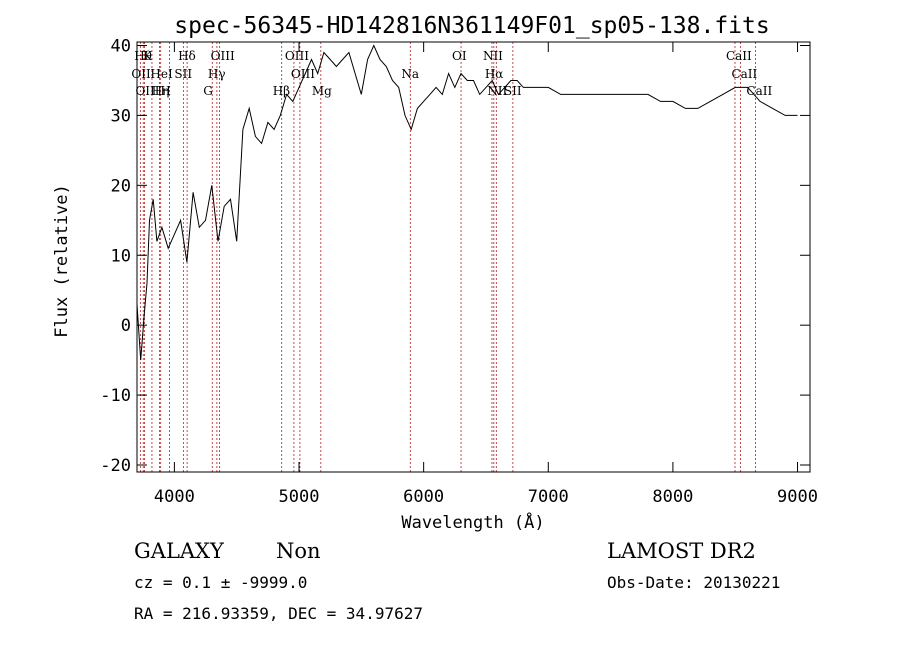 The height and width of the screenshot is (649, 900). I want to click on spectral-line-label: Hη, so click(161, 91).